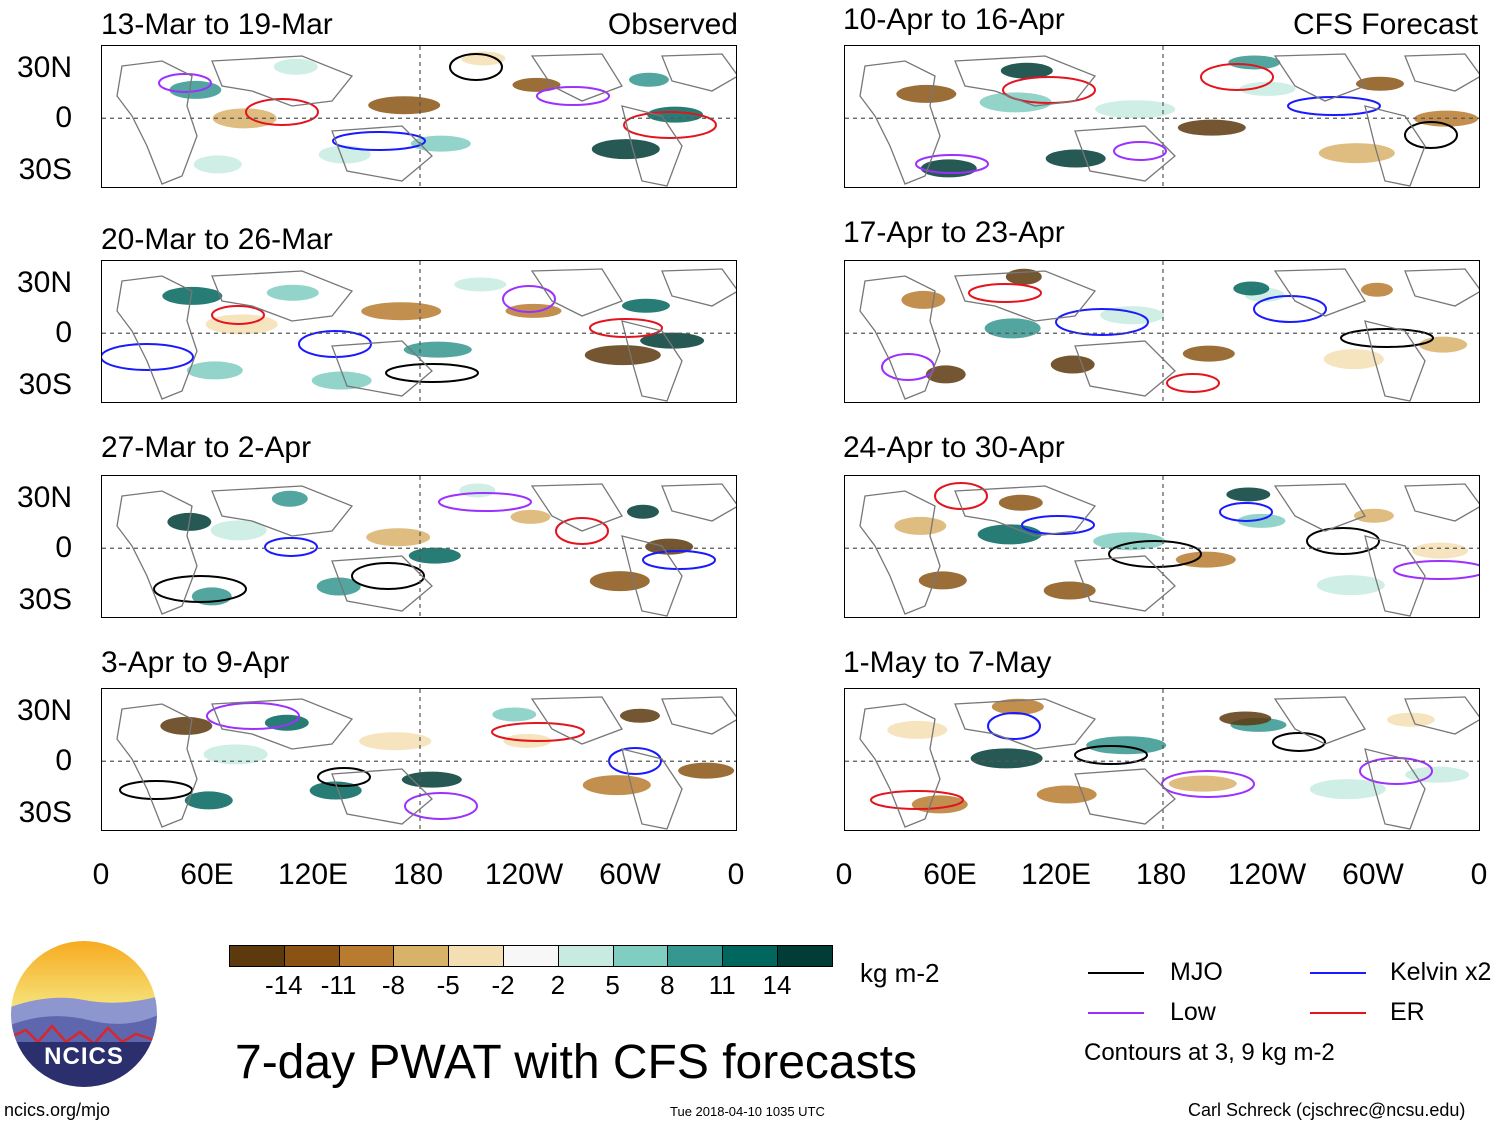 The image size is (1510, 1127). What do you see at coordinates (576, 1062) in the screenshot?
I see `main-title: 7-day PWAT with CFS forecasts` at bounding box center [576, 1062].